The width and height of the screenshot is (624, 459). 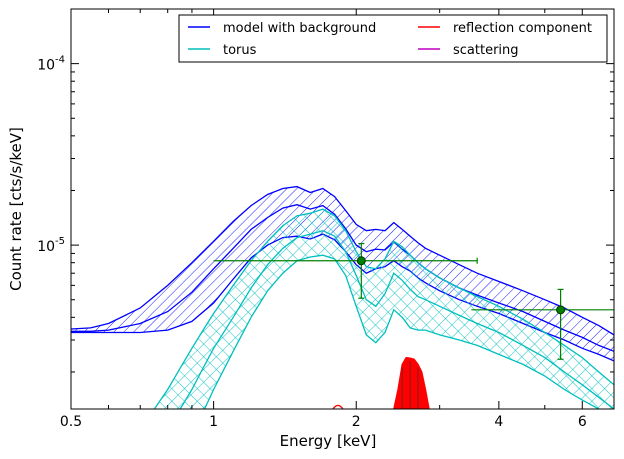 What do you see at coordinates (356, 422) in the screenshot?
I see `x-tick-label: 2` at bounding box center [356, 422].